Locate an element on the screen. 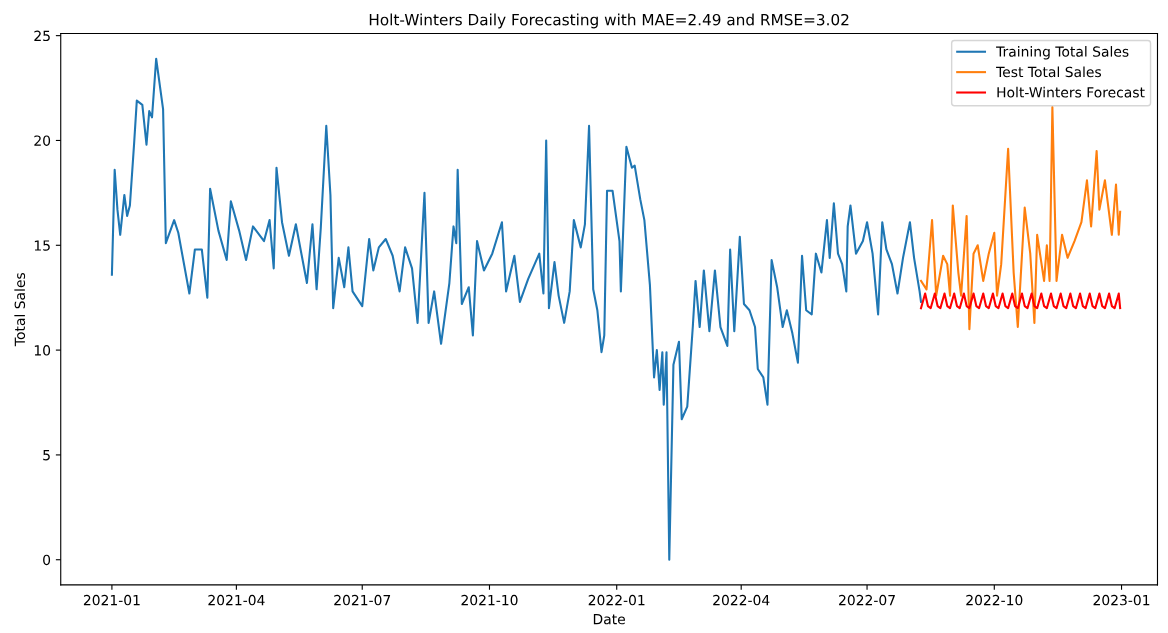 This screenshot has height=633, width=1168. x-tick-label: 2023-01 is located at coordinates (1121, 600).